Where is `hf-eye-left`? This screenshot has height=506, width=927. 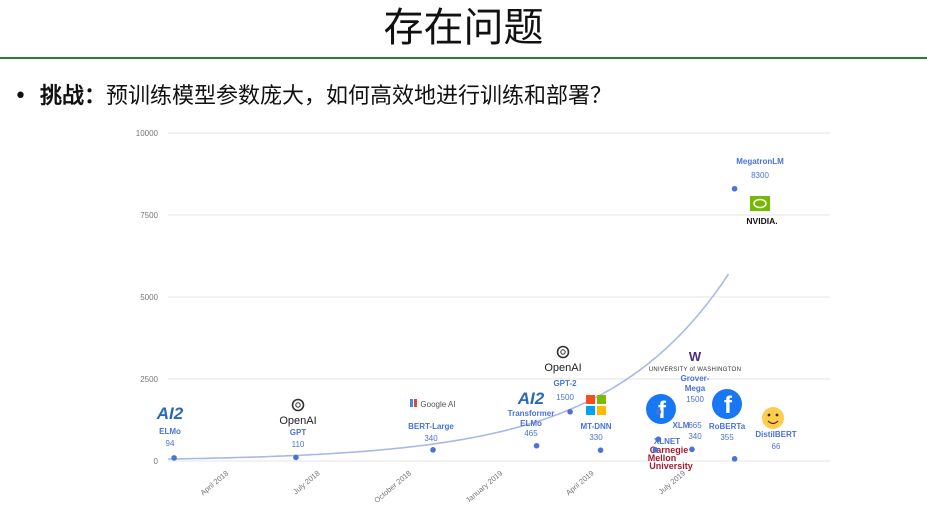 hf-eye-left is located at coordinates (769, 415).